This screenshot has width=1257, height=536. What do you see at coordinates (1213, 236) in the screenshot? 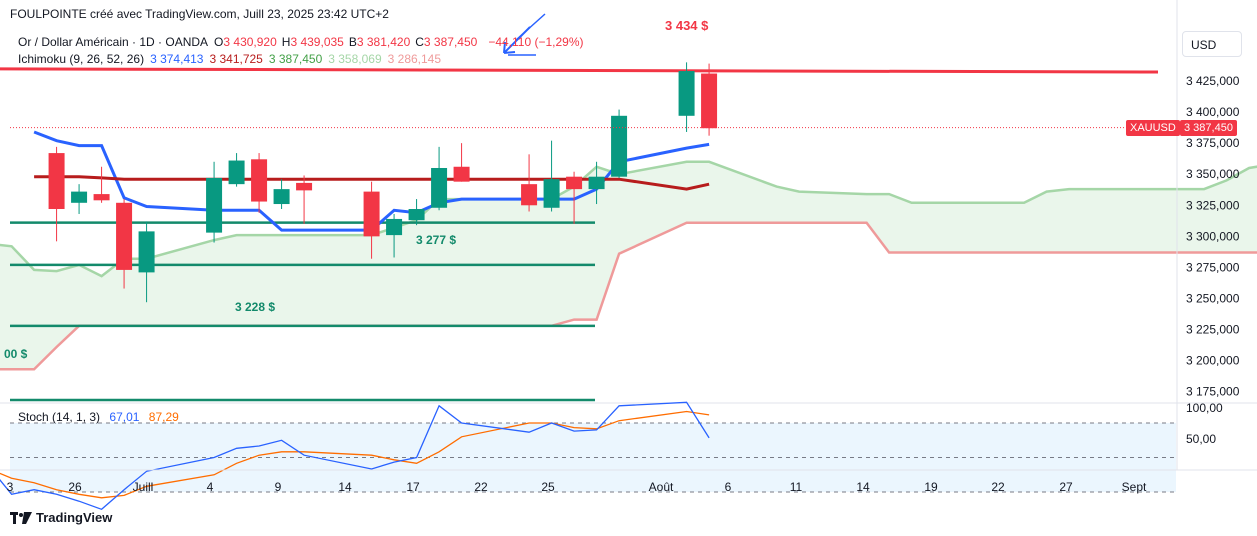
I see `price-tick-label: 3 300,000` at bounding box center [1213, 236].